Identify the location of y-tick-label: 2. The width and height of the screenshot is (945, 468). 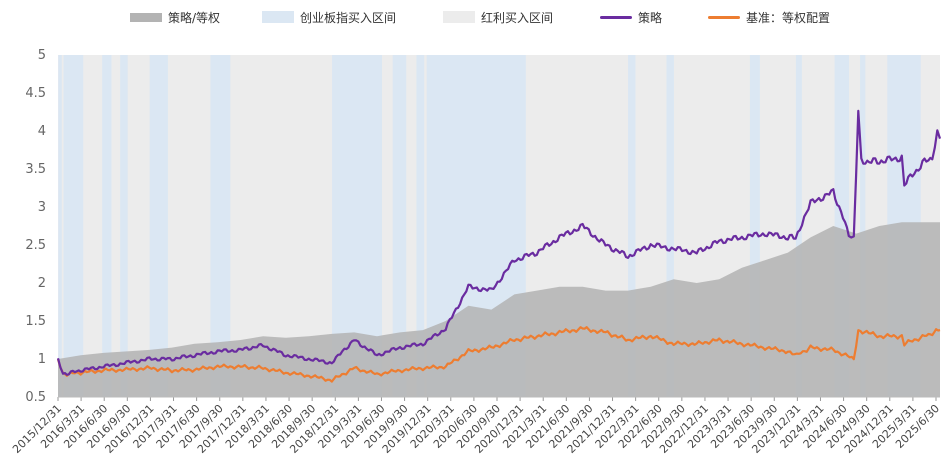
(42, 283).